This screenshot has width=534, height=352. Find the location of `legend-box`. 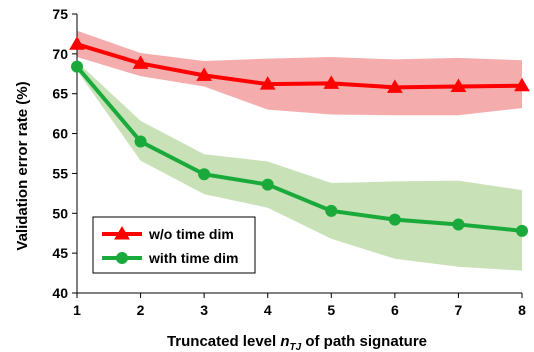

legend-box is located at coordinates (174, 245).